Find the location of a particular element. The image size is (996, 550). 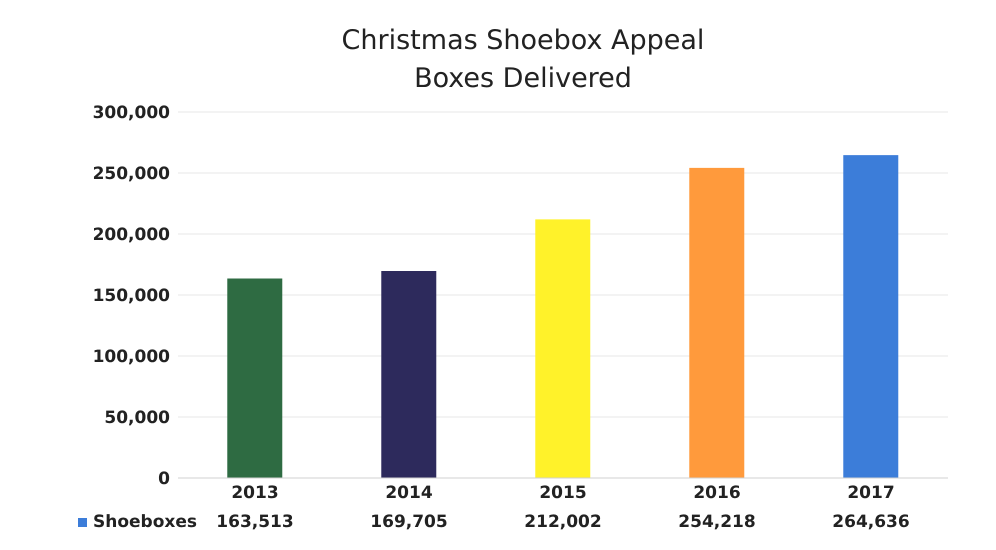

data-label: 169,705 is located at coordinates (409, 522).